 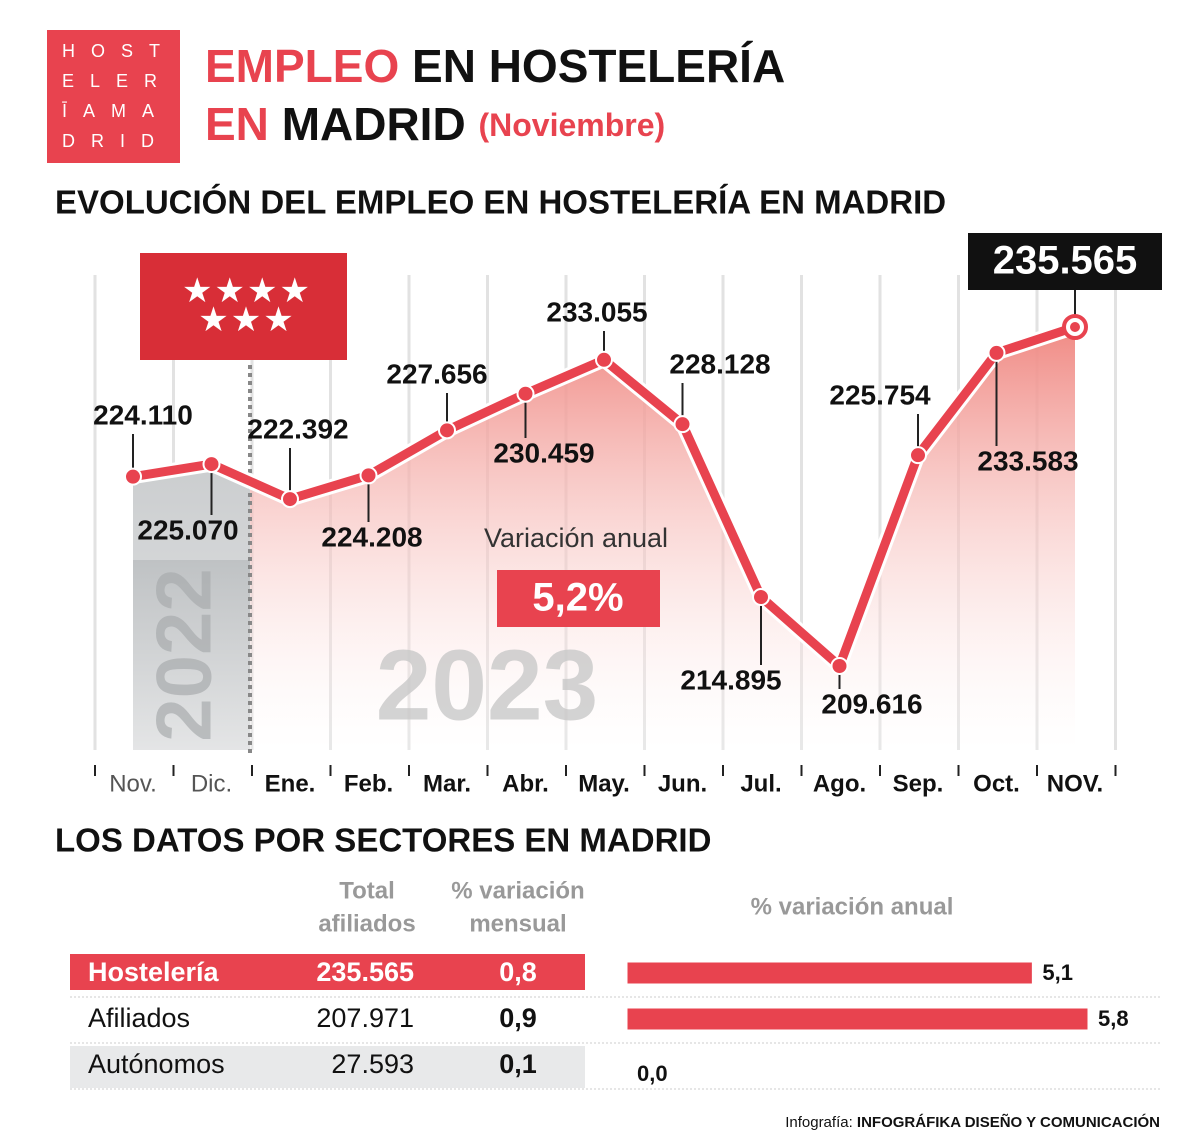 What do you see at coordinates (871, 703) in the screenshot?
I see `value-label: 209.616` at bounding box center [871, 703].